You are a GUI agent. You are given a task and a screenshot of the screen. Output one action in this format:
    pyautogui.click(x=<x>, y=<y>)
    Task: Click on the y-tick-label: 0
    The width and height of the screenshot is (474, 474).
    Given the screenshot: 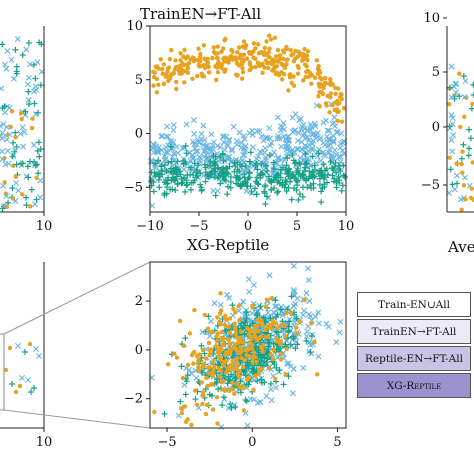 What is the action you would take?
    pyautogui.click(x=139, y=134)
    